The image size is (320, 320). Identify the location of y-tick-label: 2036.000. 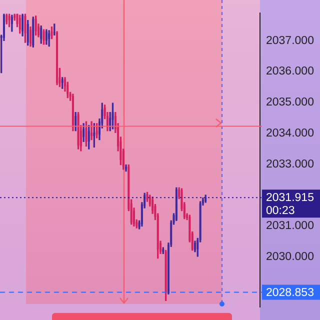
(290, 72).